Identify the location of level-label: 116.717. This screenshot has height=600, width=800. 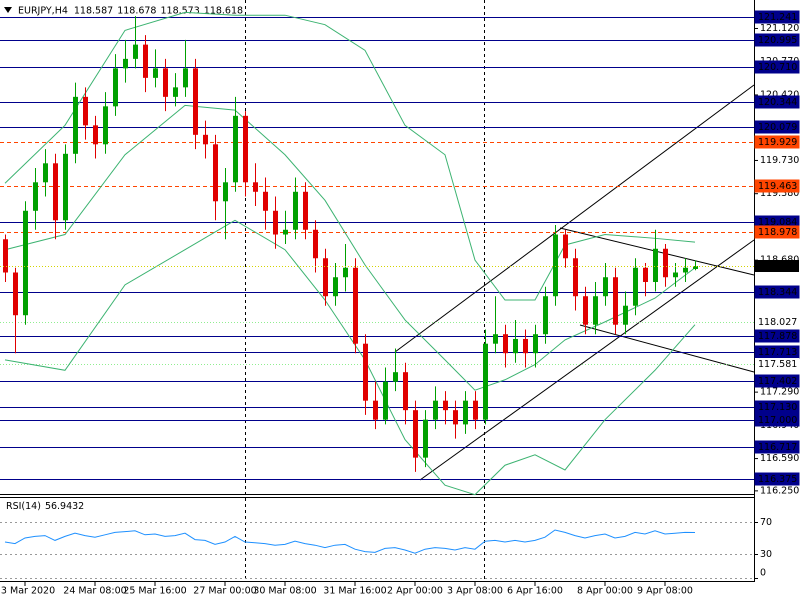
(777, 447).